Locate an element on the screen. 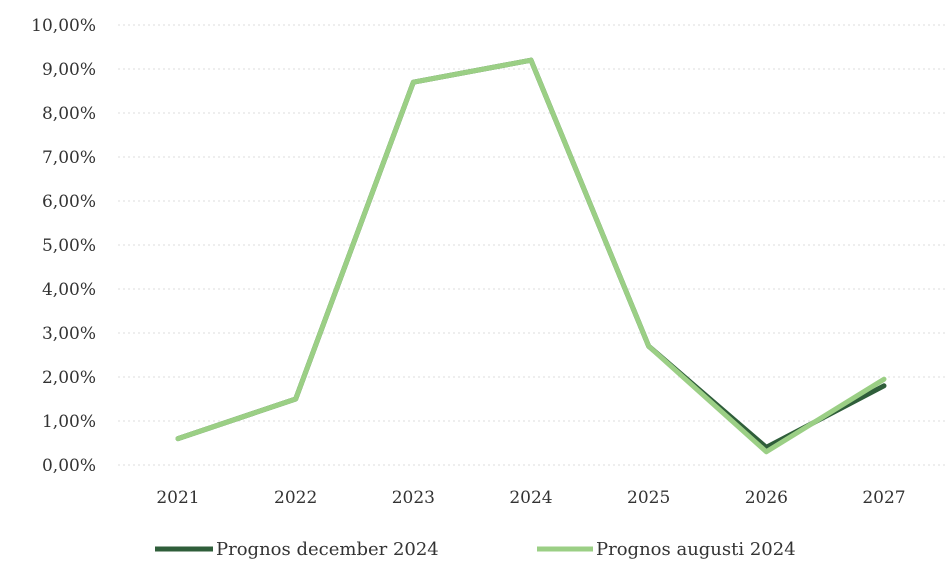 Image resolution: width=951 pixels, height=563 pixels. legend-label: Prognos december 2024 is located at coordinates (327, 549).